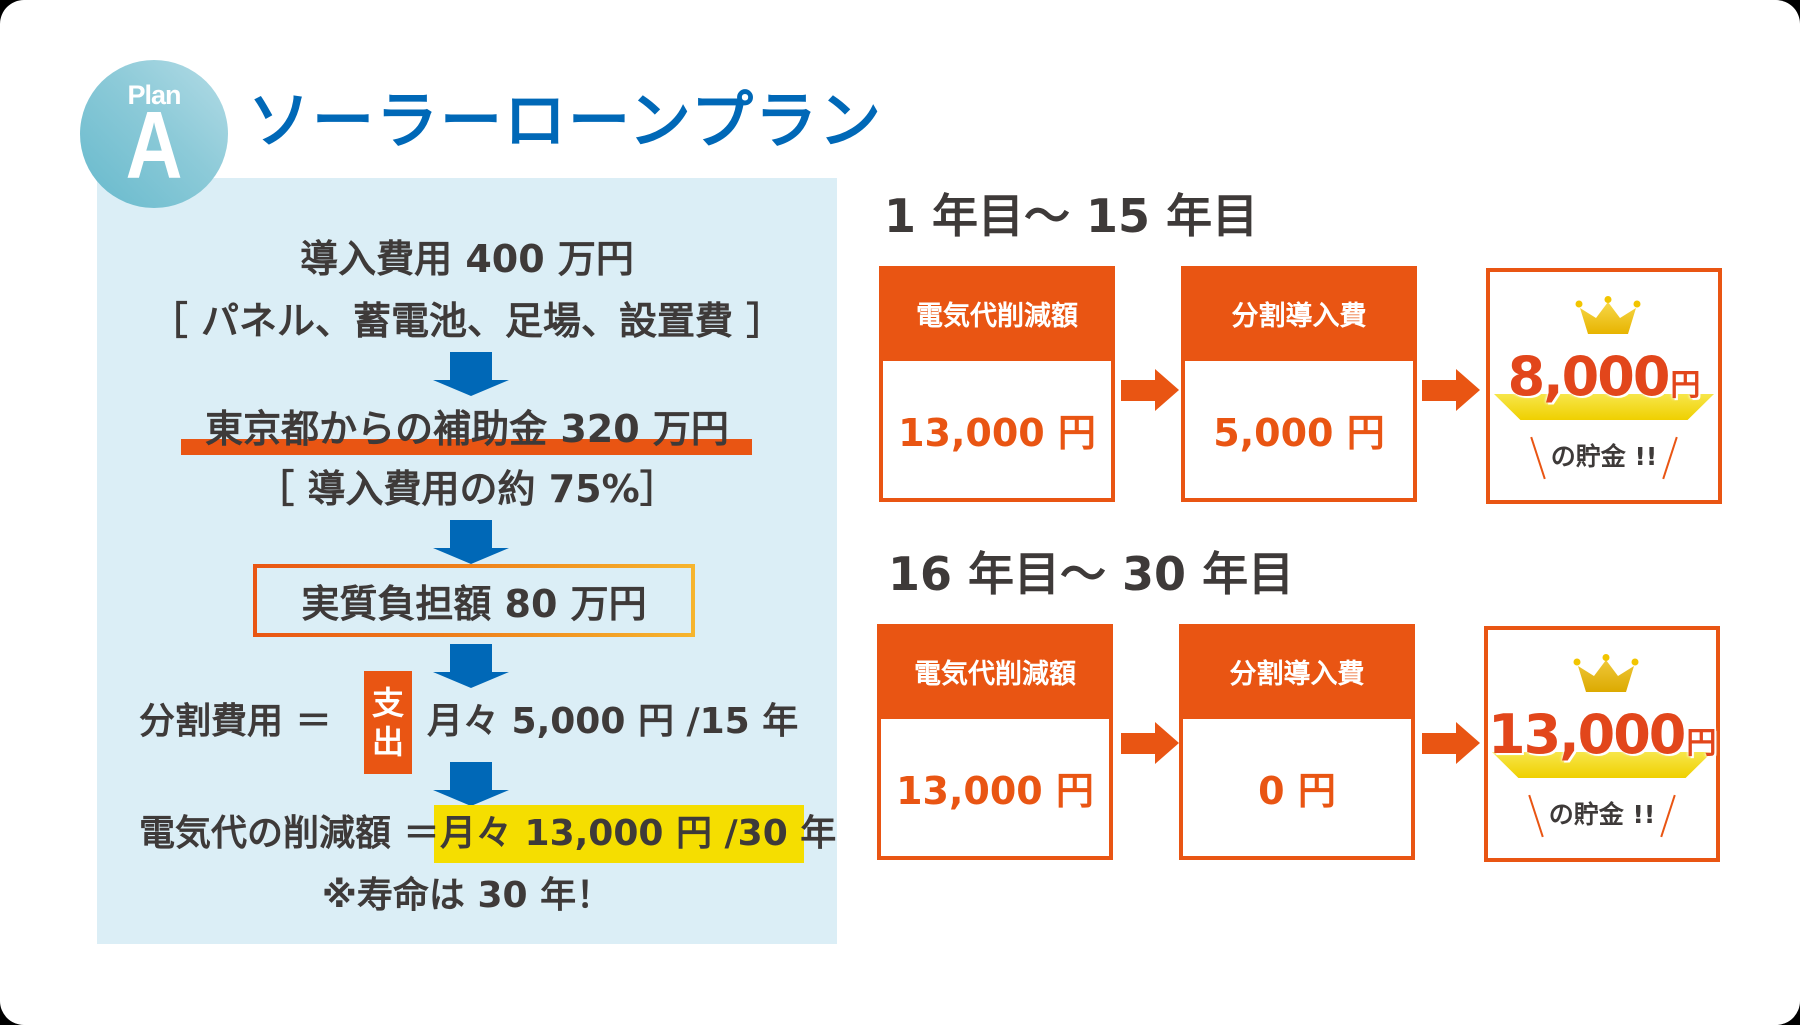 Image resolution: width=1800 pixels, height=1025 pixels. I want to click on net-burden: 実質負担額 80 万円, so click(474, 600).